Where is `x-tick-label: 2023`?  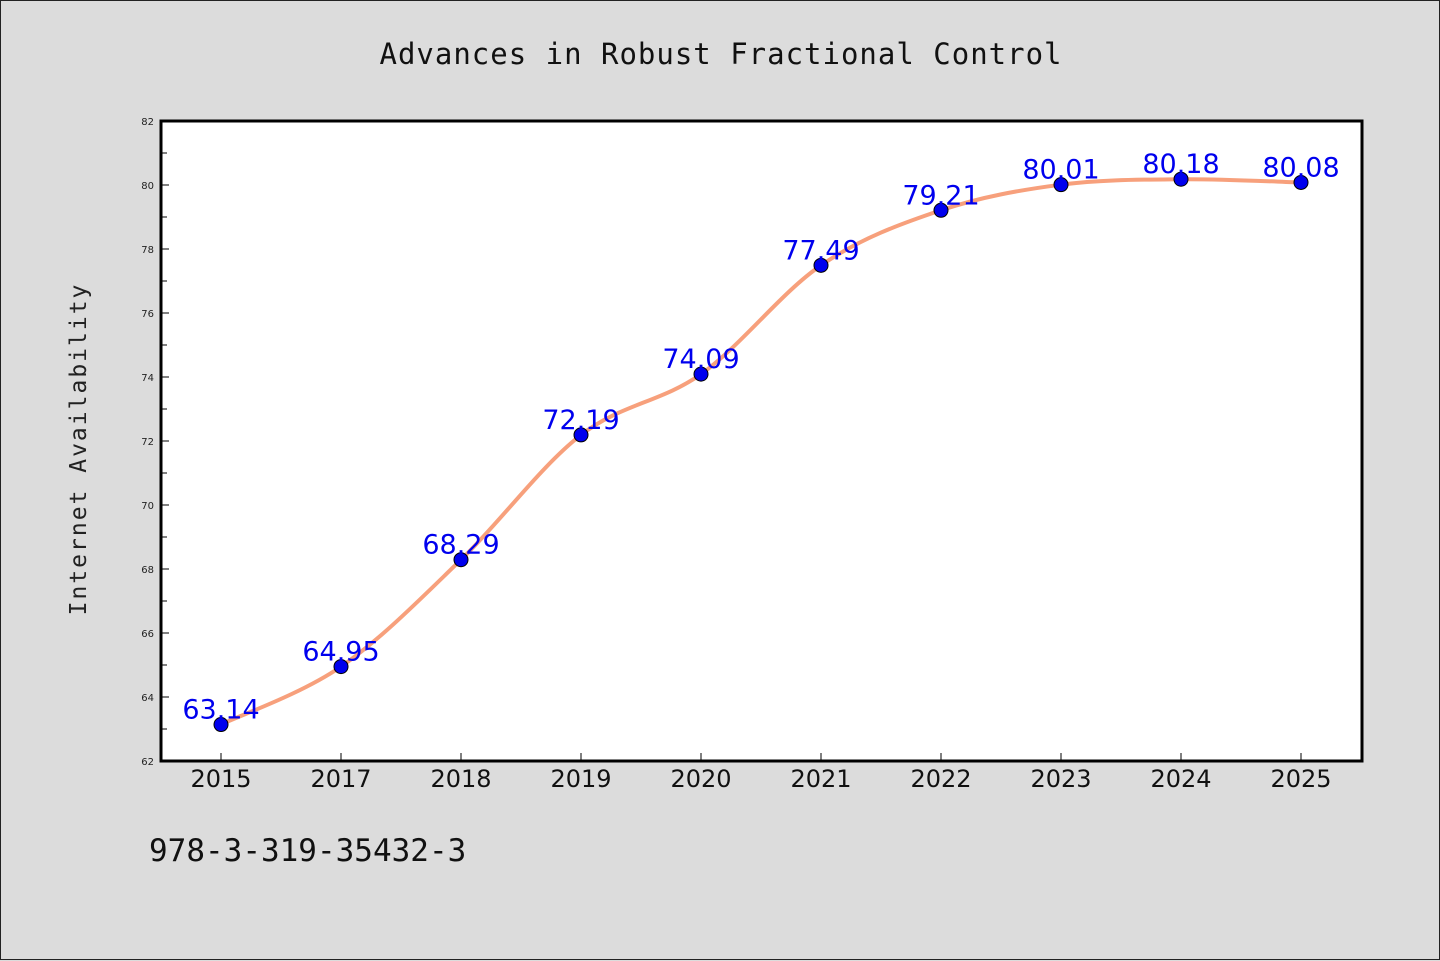 x-tick-label: 2023 is located at coordinates (1060, 779).